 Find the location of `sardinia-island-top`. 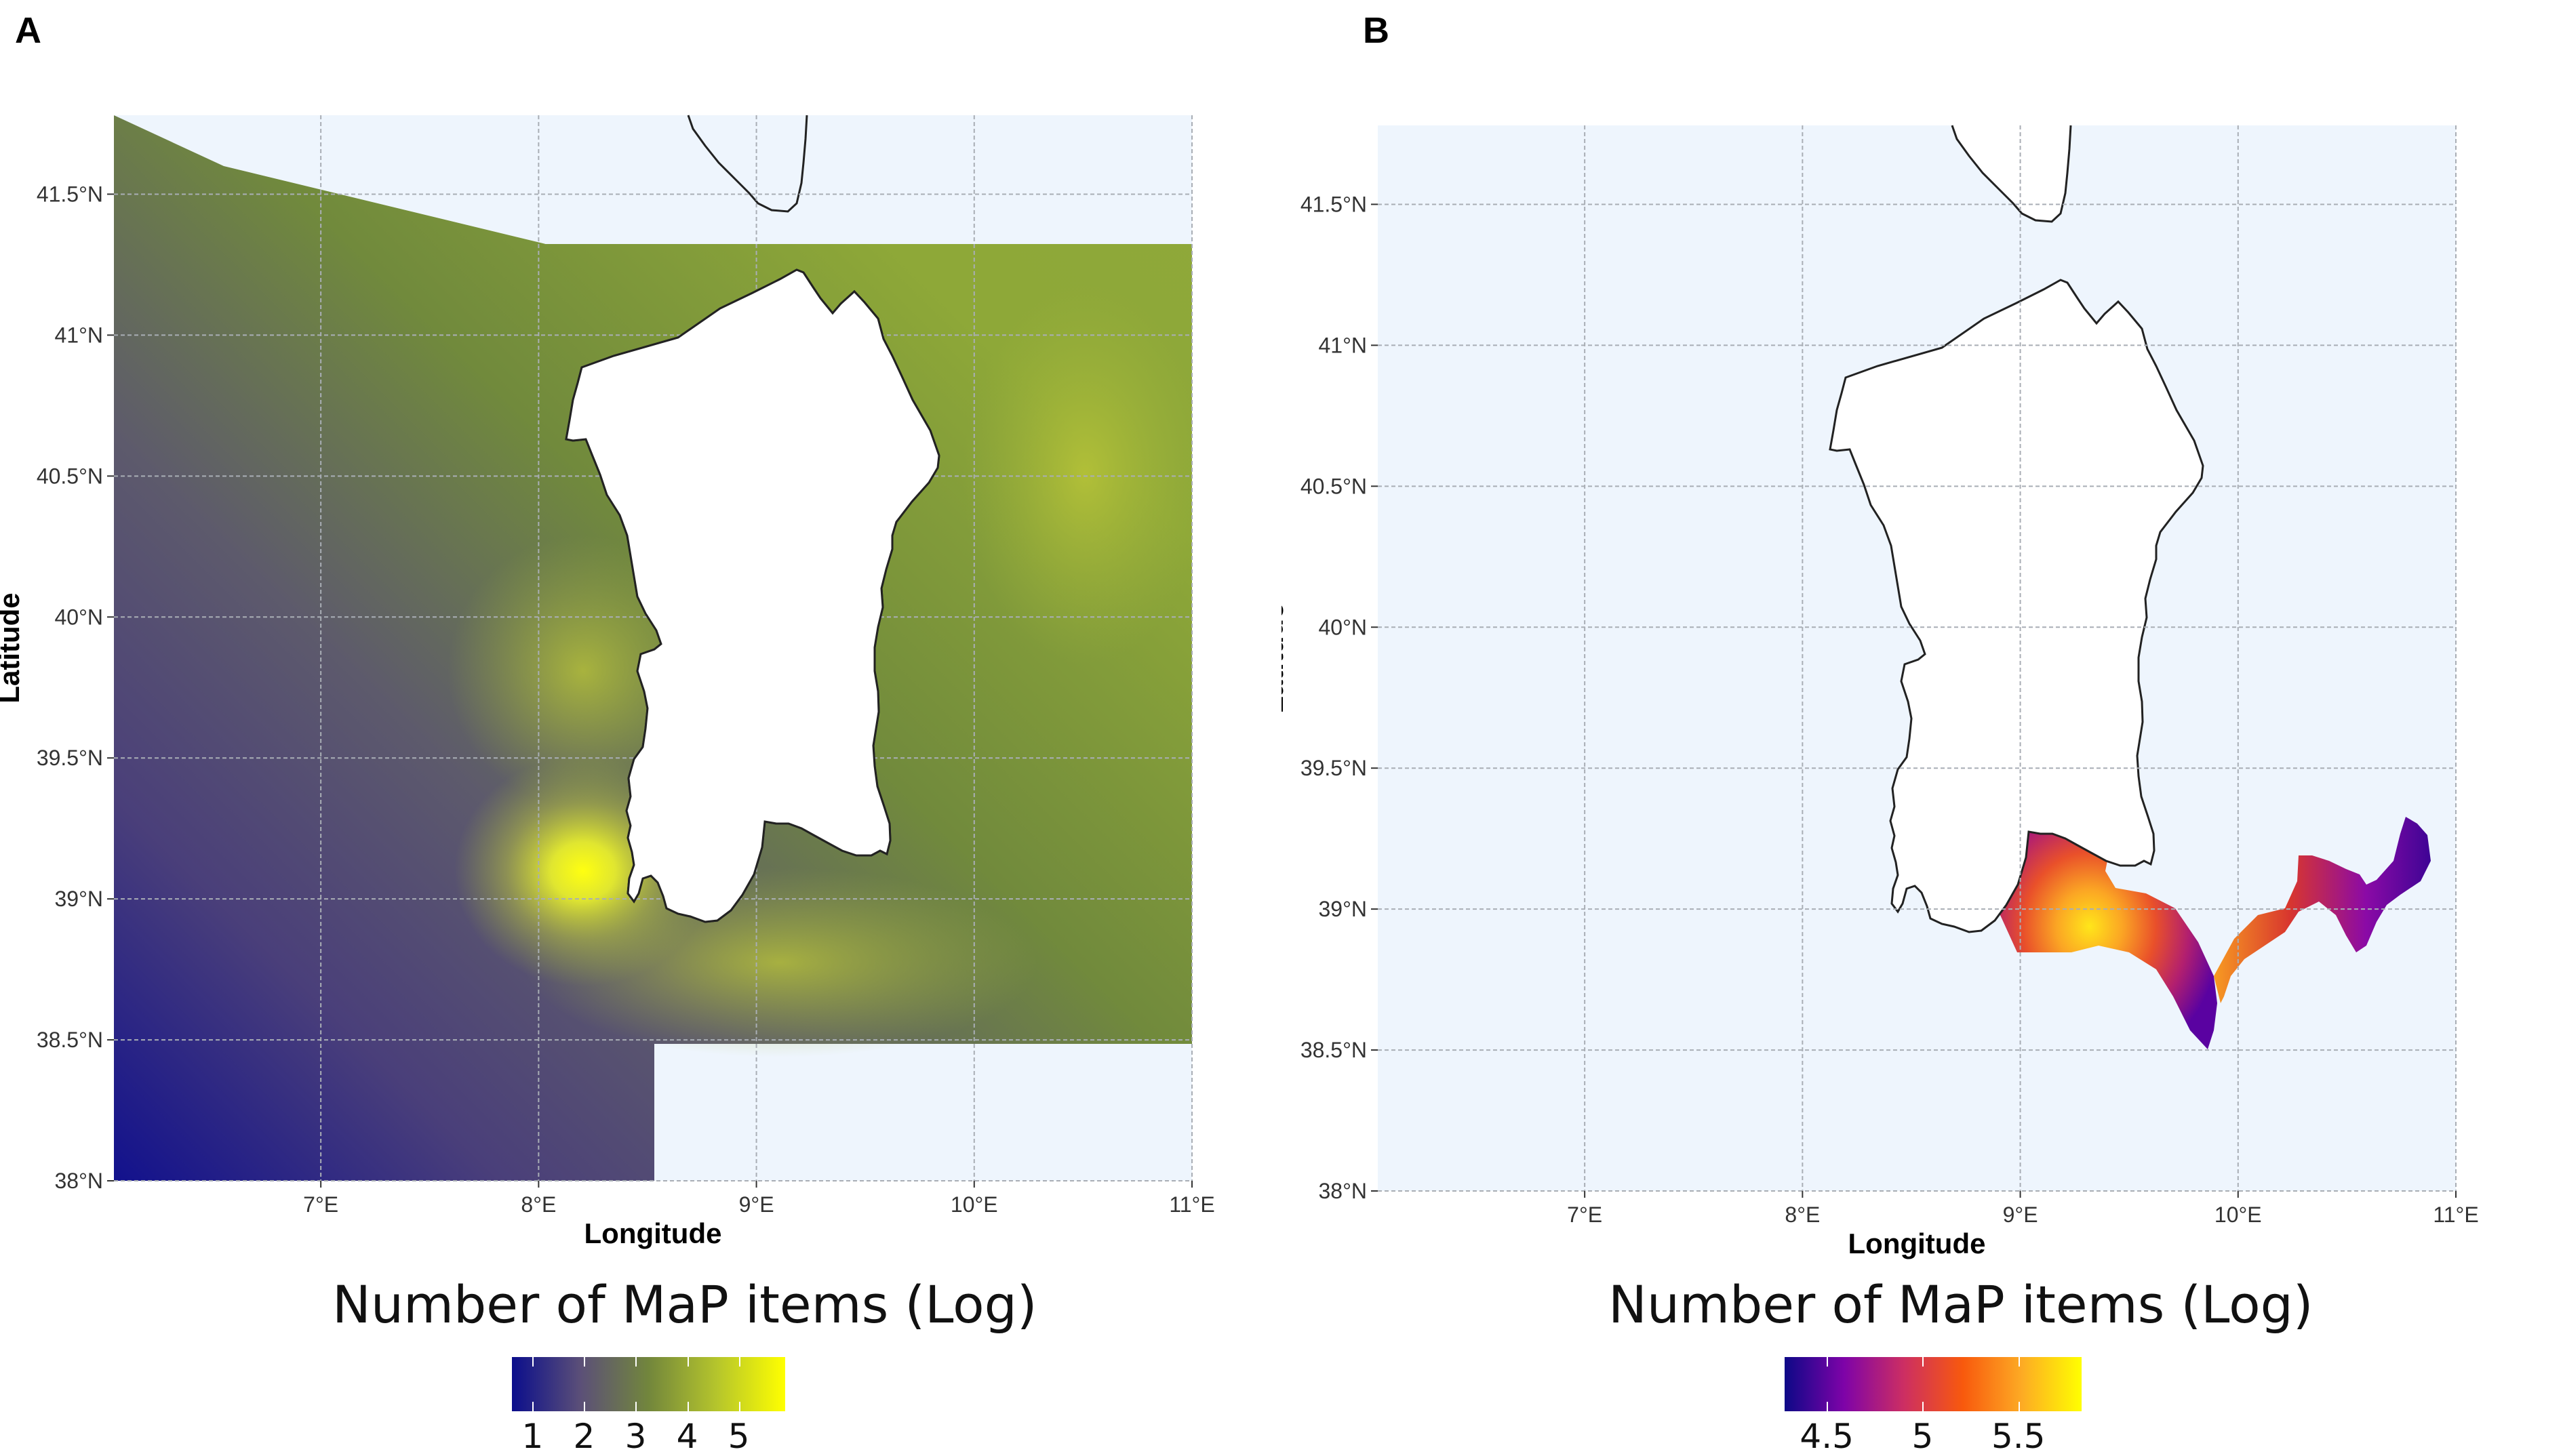

sardinia-island-top is located at coordinates (752, 595).